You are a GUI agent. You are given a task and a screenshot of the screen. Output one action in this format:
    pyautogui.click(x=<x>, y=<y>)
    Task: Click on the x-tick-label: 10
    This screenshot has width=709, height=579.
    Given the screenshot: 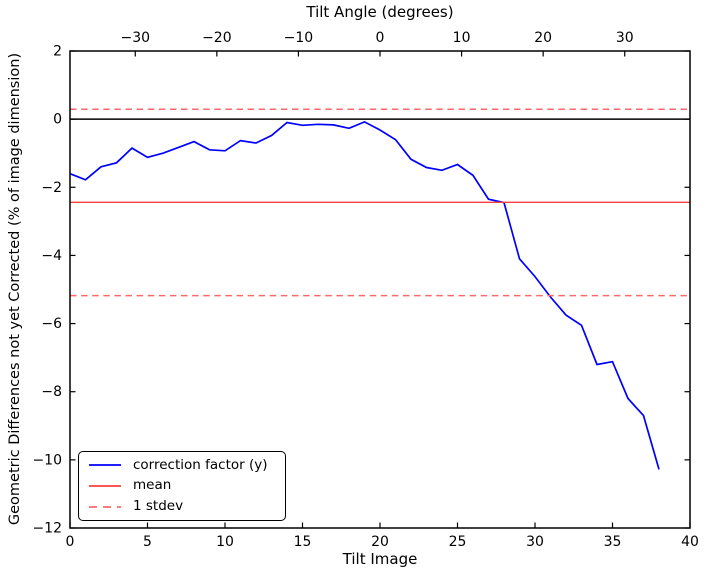 What is the action you would take?
    pyautogui.click(x=225, y=542)
    